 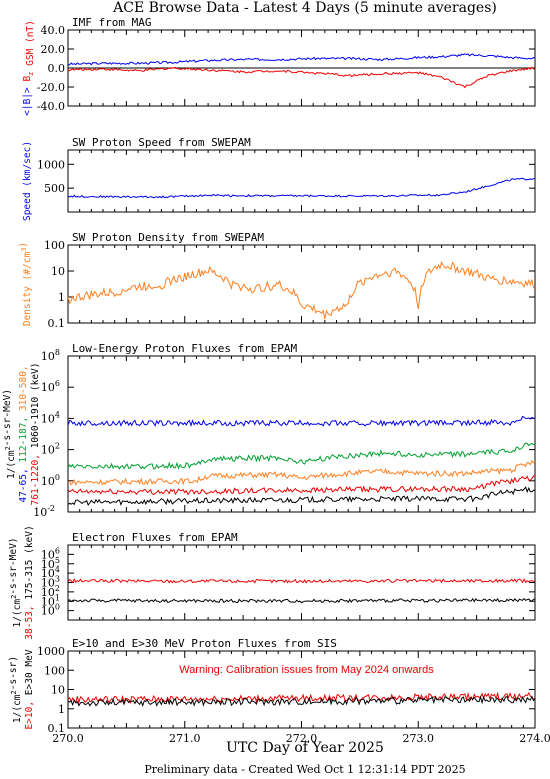 I want to click on y-axis-label: 1/(cm2-s-sr), so click(x=15, y=689).